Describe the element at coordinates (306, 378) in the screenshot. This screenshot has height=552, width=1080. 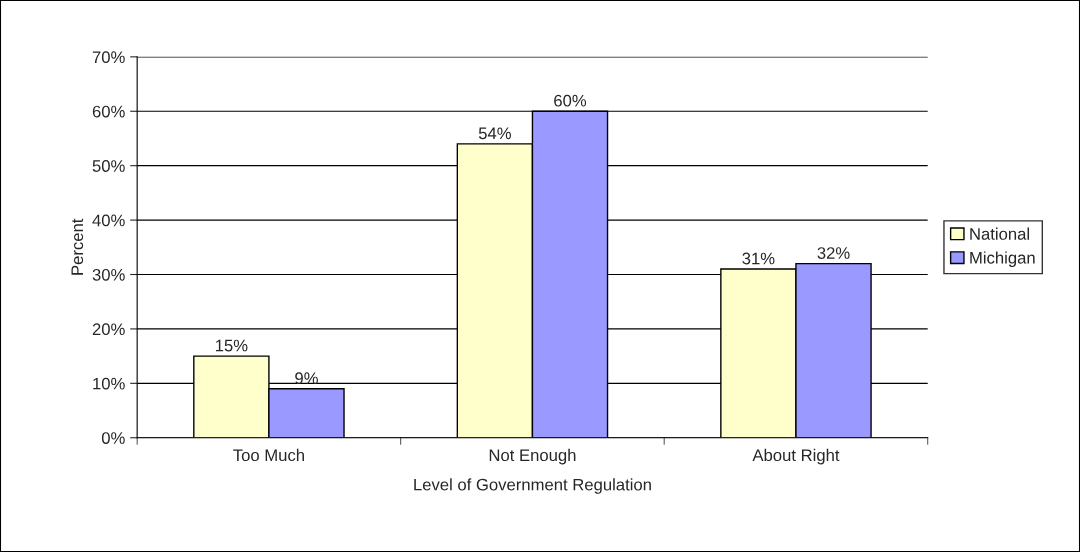
I see `data-label: 9%` at that location.